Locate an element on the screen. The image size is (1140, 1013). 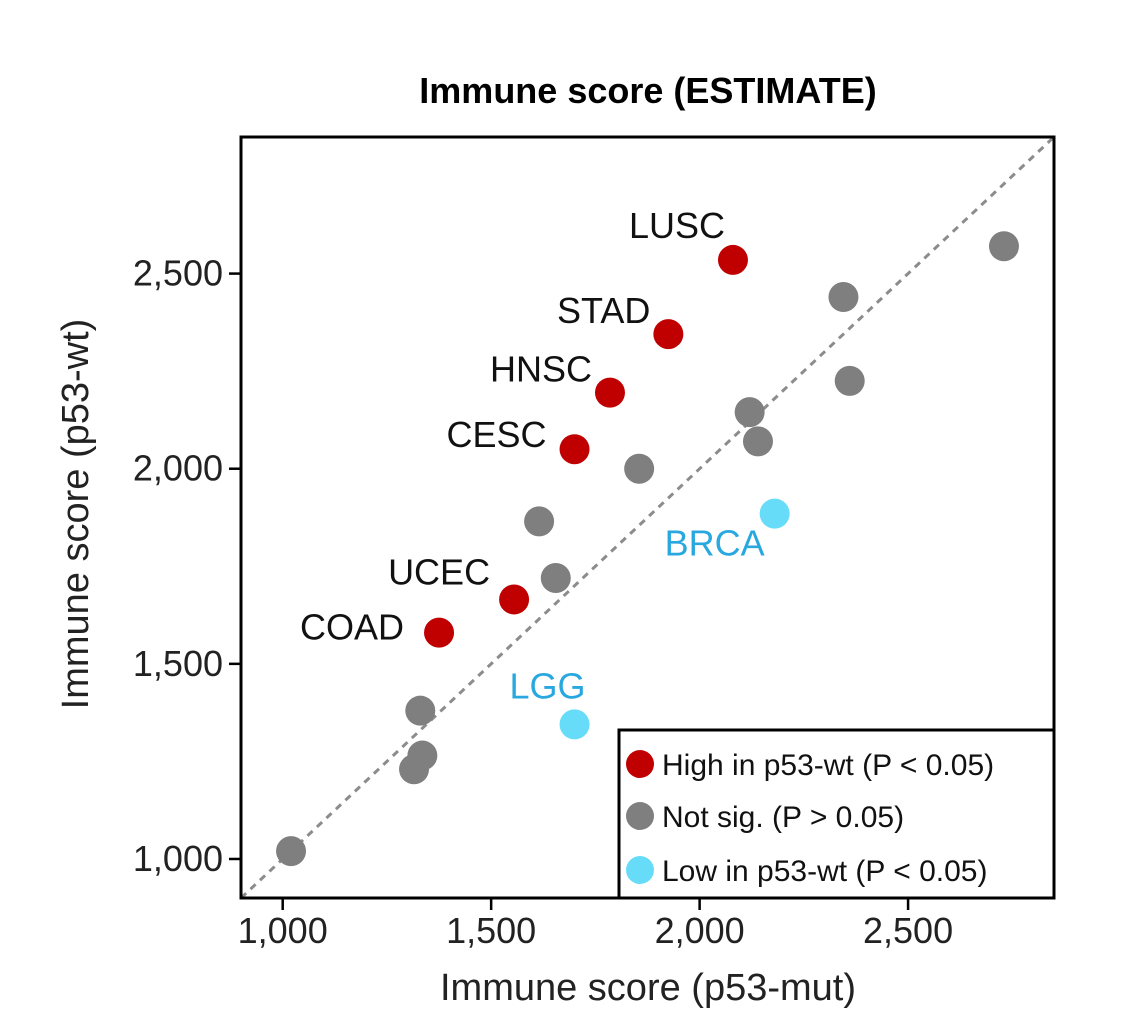
y-tick-label: 2,000 is located at coordinates (178, 468).